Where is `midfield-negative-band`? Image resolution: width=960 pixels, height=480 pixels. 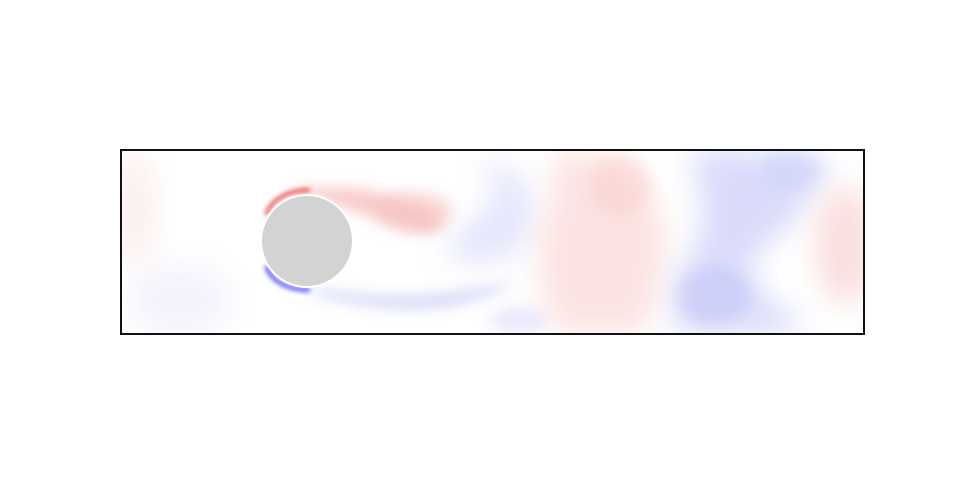
midfield-negative-band is located at coordinates (491, 212).